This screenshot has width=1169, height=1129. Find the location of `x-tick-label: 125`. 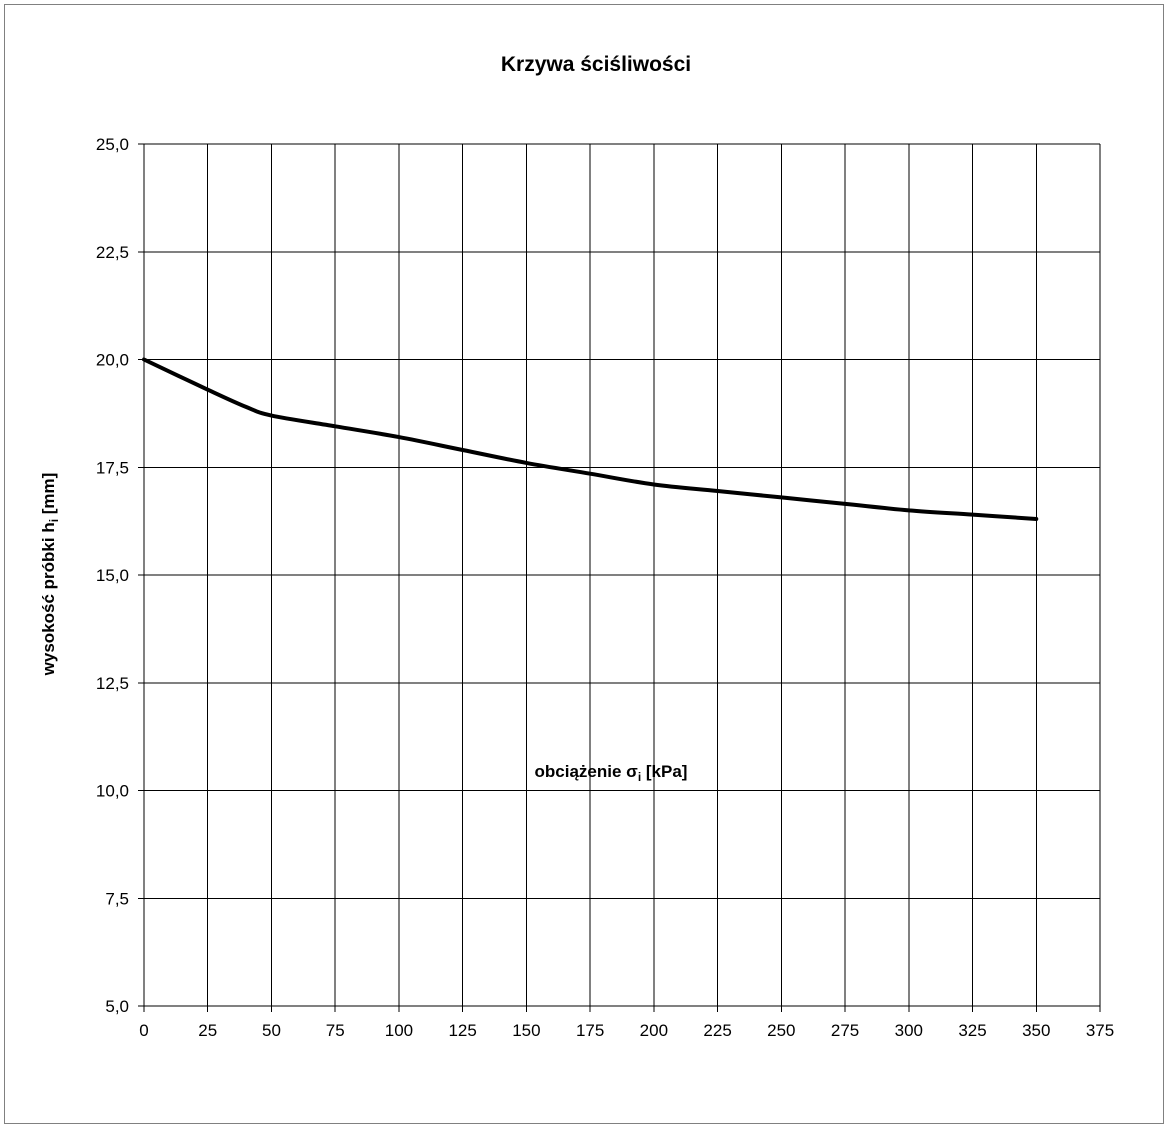

x-tick-label: 125 is located at coordinates (462, 1030).